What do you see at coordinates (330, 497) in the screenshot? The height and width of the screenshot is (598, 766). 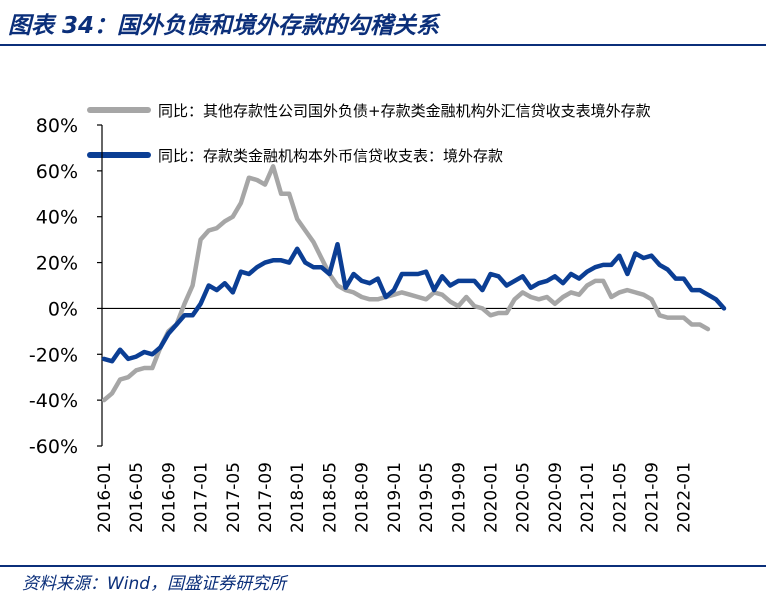 I see `x-tick-label: 2018-05` at bounding box center [330, 497].